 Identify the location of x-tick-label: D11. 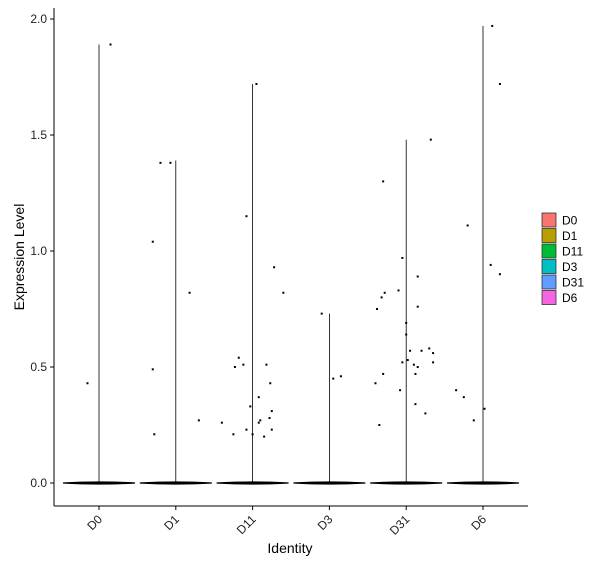
(246, 524).